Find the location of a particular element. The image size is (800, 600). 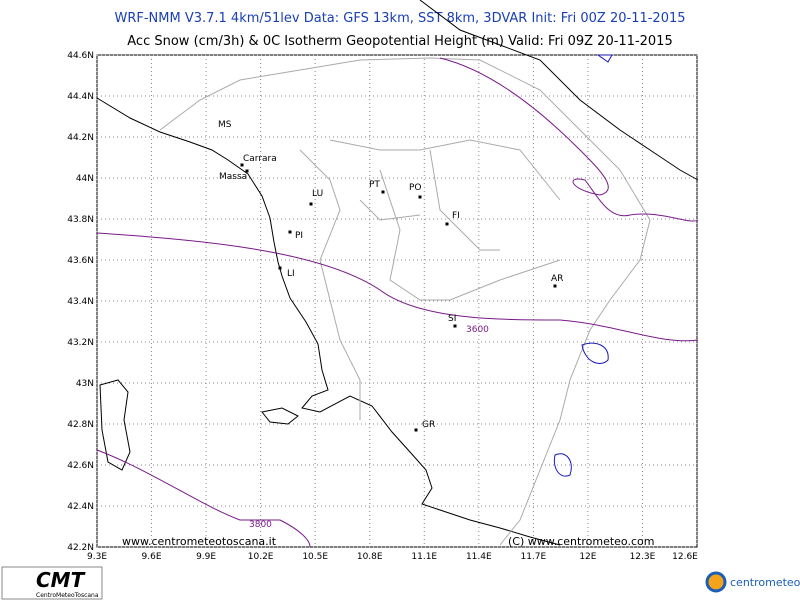

logo-right-icon is located at coordinates (716, 582).